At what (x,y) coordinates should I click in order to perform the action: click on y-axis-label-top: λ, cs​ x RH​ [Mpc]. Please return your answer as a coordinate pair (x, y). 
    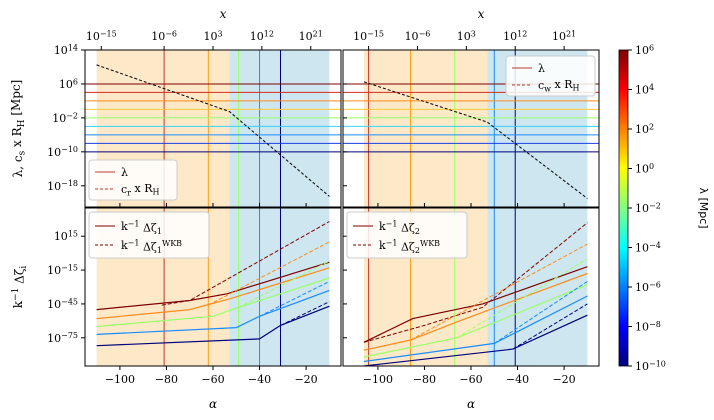
    Looking at the image, I should click on (18, 129).